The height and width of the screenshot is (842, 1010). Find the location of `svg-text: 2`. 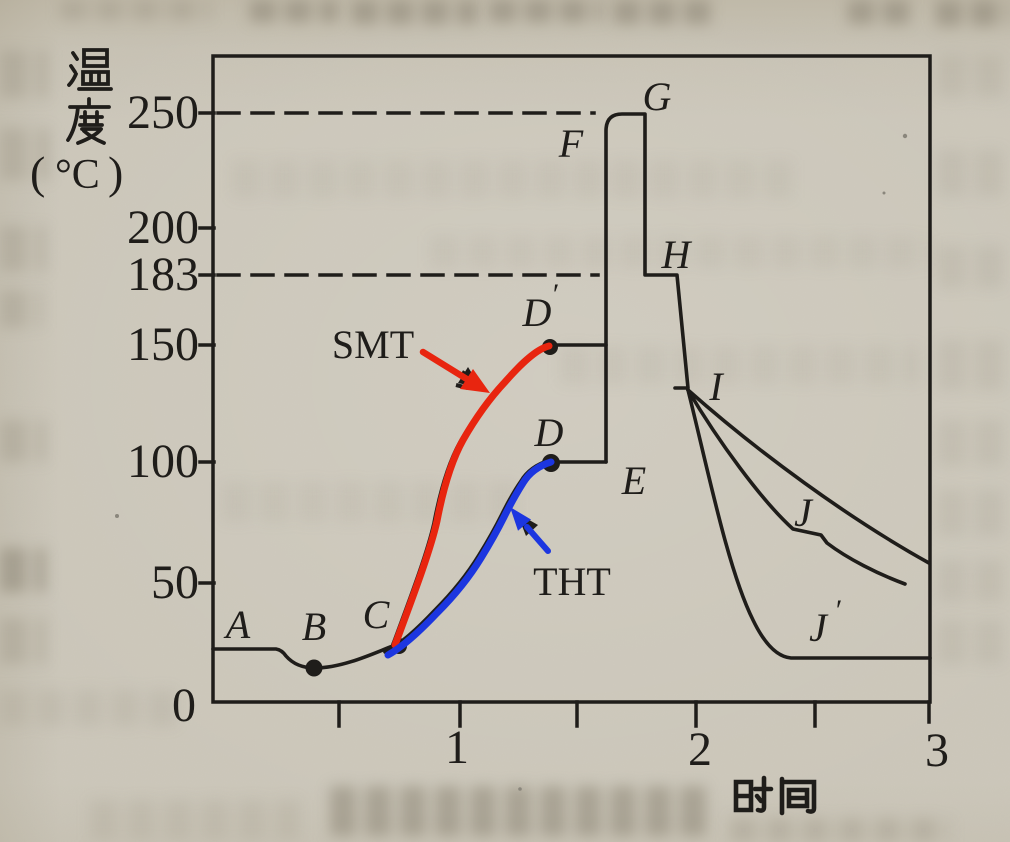

svg-text: 2 is located at coordinates (700, 749).